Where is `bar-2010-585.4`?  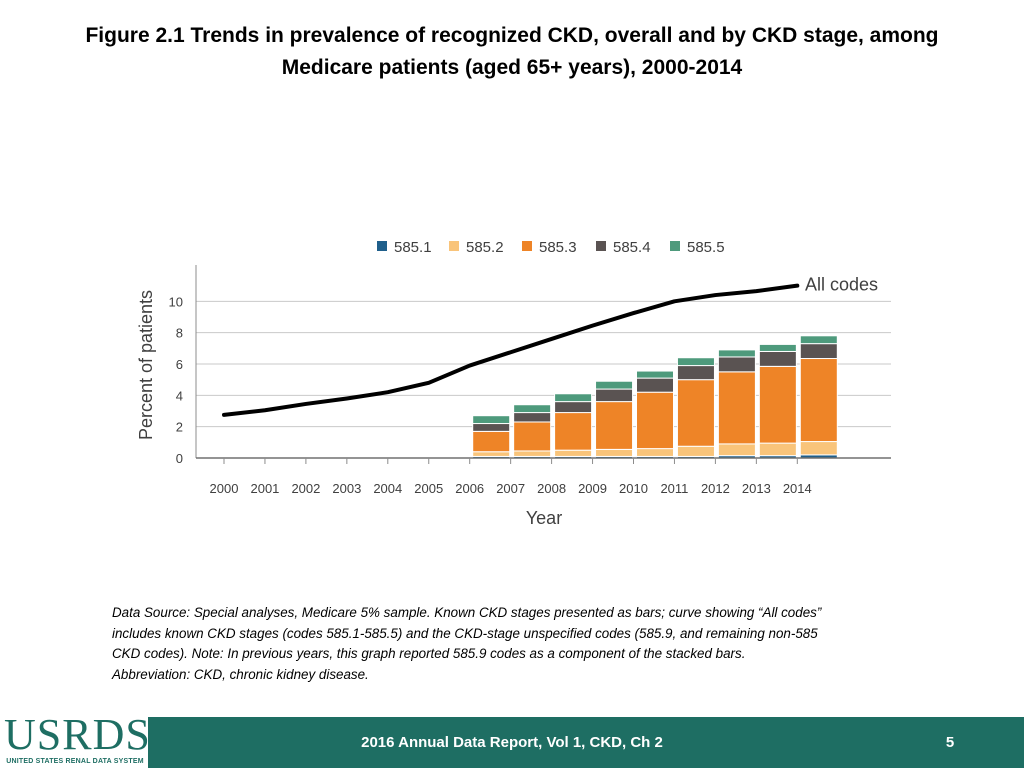
bar-2010-585.4 is located at coordinates (655, 385).